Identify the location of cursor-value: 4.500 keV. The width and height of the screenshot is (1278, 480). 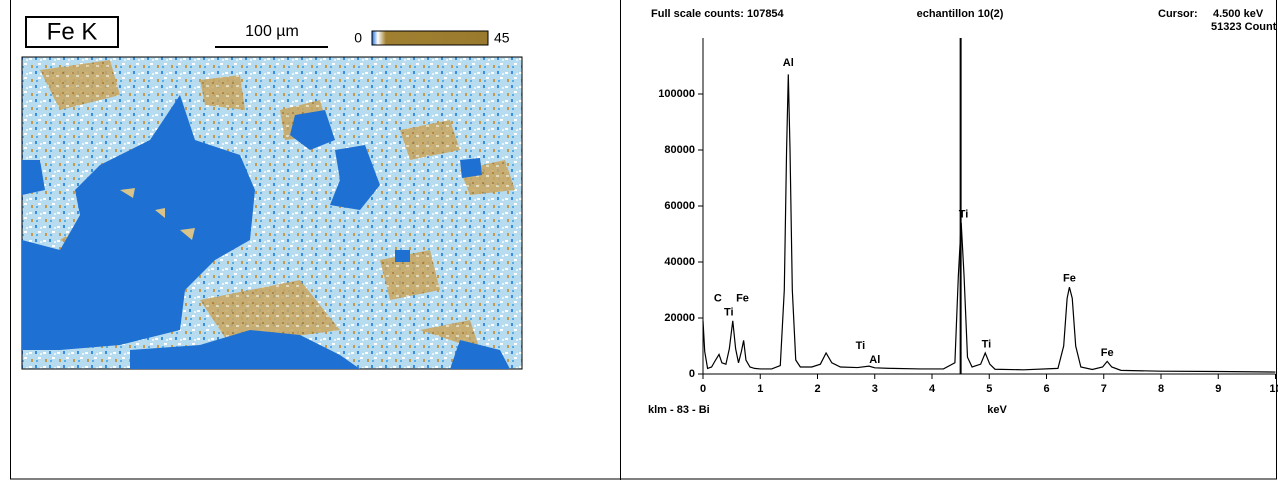
(1238, 14).